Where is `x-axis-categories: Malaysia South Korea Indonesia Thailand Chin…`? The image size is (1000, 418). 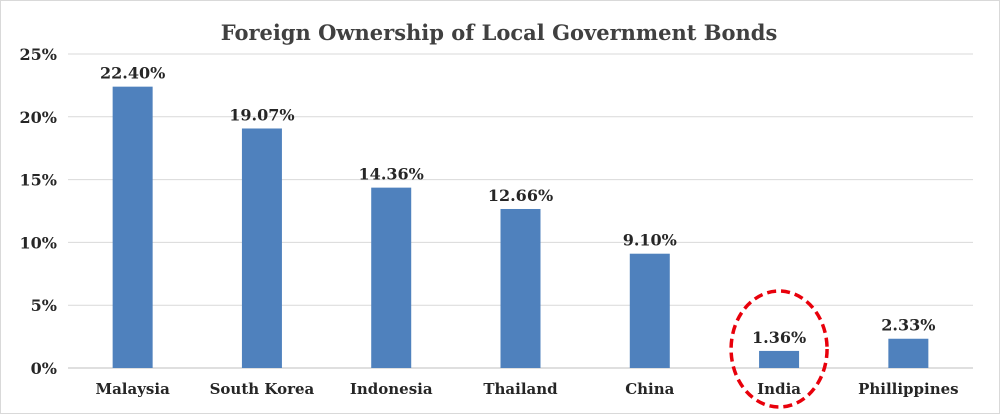
x-axis-categories: Malaysia South Korea Indonesia Thailand Chin… is located at coordinates (526, 389).